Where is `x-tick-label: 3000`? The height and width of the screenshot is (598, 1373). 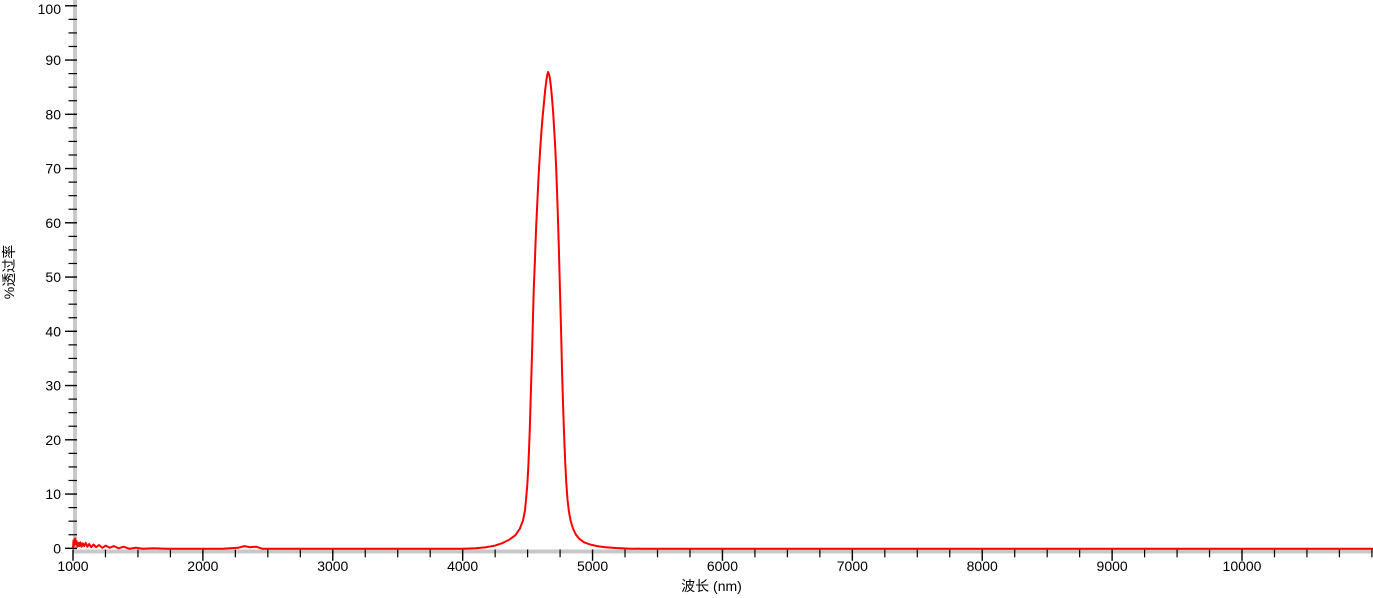 x-tick-label: 3000 is located at coordinates (332, 566).